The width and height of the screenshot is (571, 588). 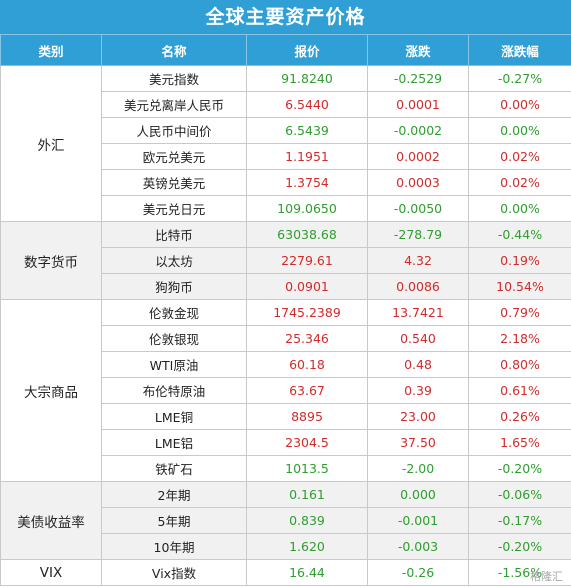 I want to click on change-cell: 0.0003, so click(x=418, y=182).